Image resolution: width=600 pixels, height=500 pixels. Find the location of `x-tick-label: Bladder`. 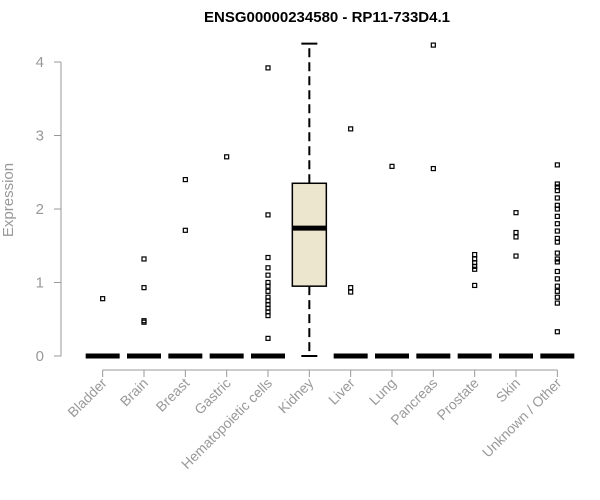

x-tick-label: Bladder is located at coordinates (87, 398).